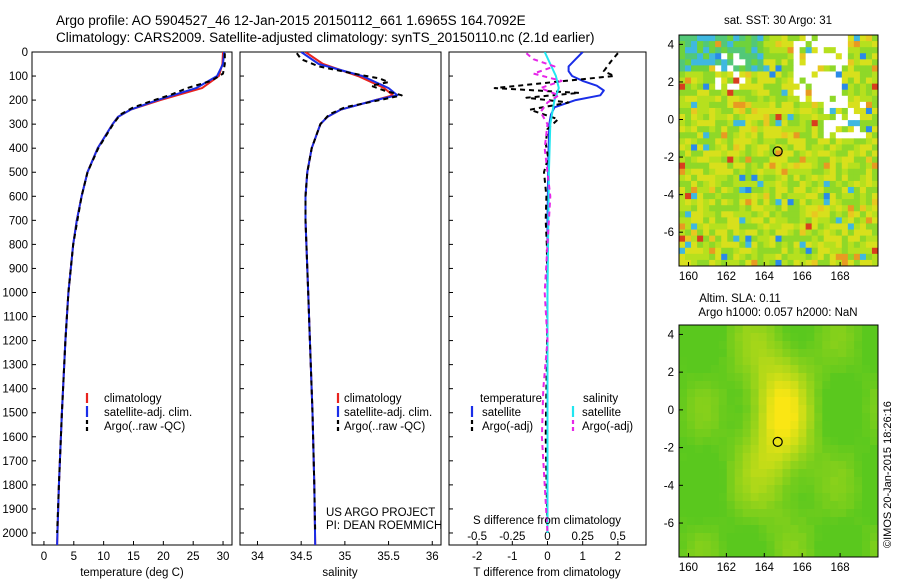 The height and width of the screenshot is (580, 900). Describe the element at coordinates (18, 77) in the screenshot. I see `depth-tick-label: 100` at that location.